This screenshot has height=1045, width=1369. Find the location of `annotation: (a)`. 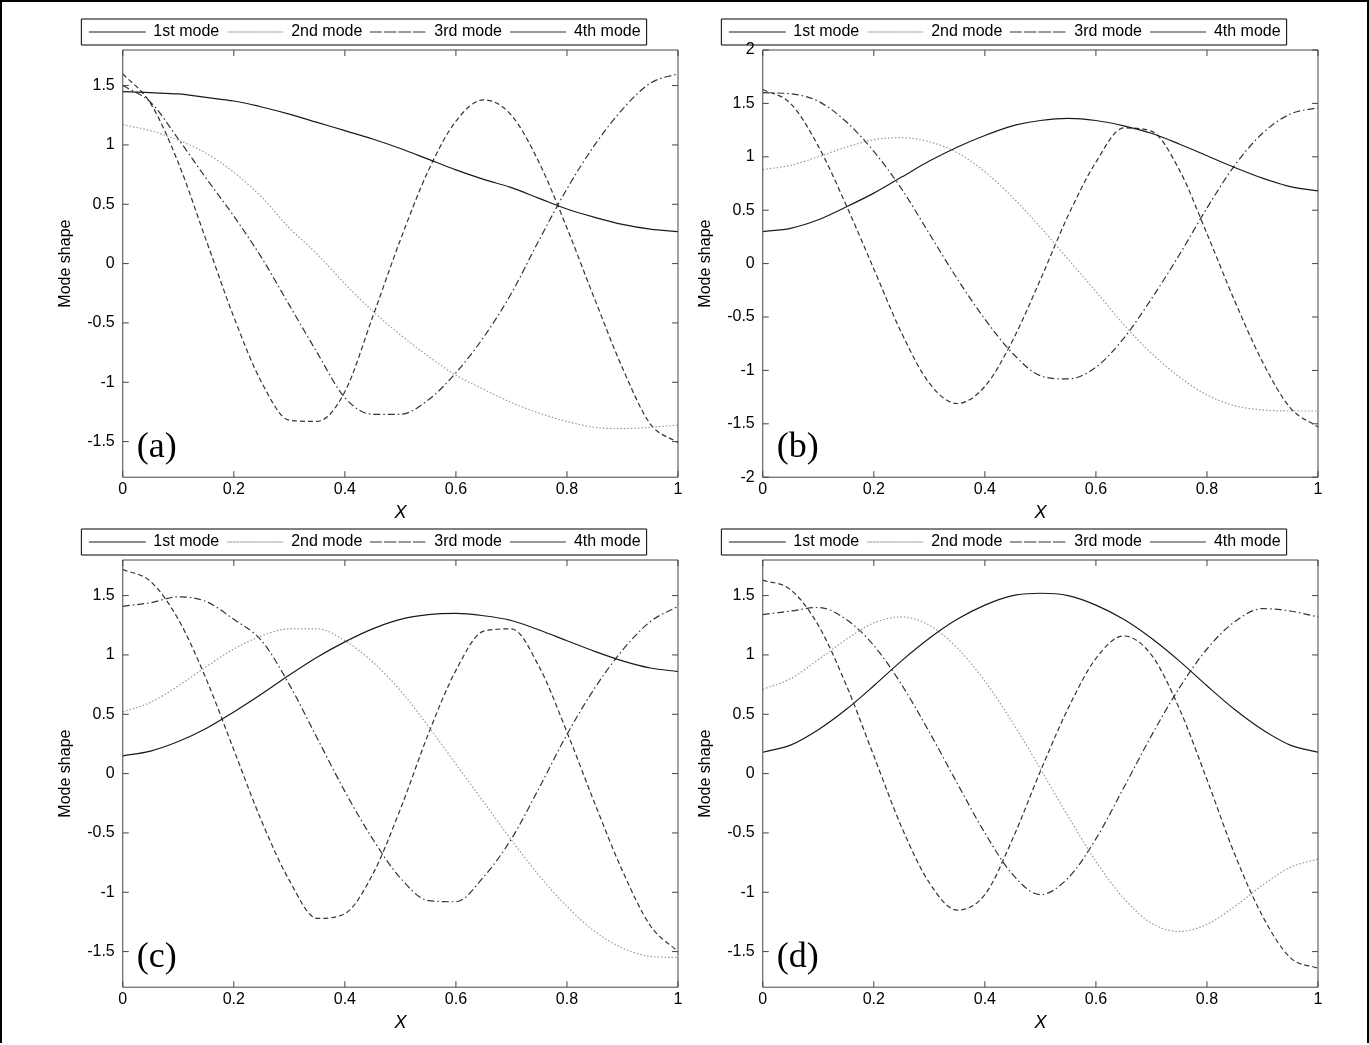

annotation: (a) is located at coordinates (156, 444).